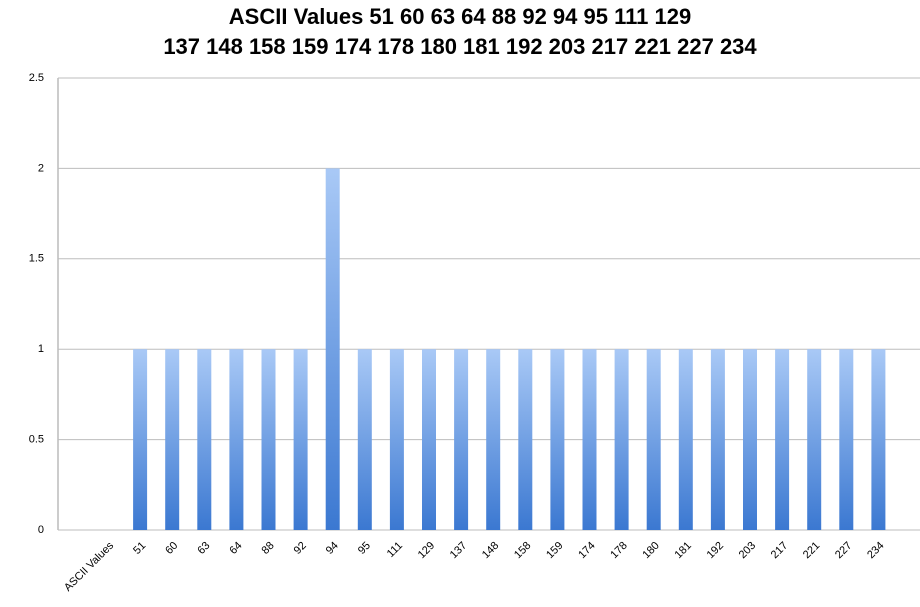  I want to click on x-tick-label: 181, so click(683, 550).